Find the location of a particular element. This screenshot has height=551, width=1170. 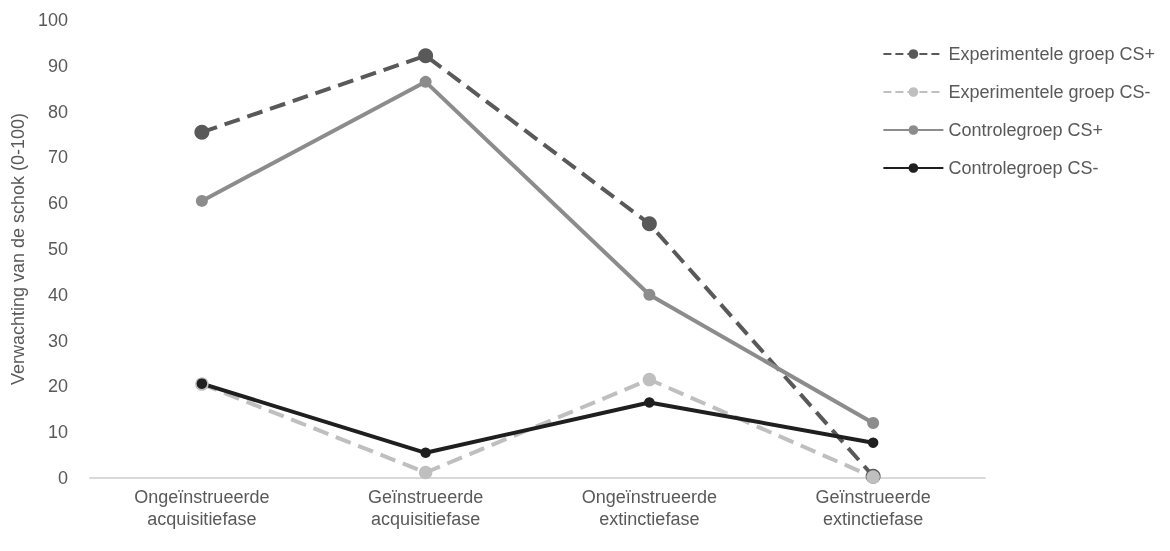

y-tick-label: 60 is located at coordinates (57, 203).